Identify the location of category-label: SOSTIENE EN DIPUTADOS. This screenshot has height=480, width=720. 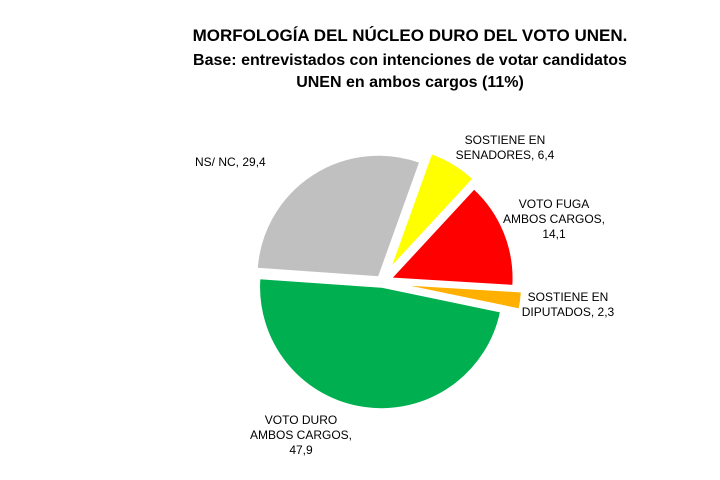
(565, 304).